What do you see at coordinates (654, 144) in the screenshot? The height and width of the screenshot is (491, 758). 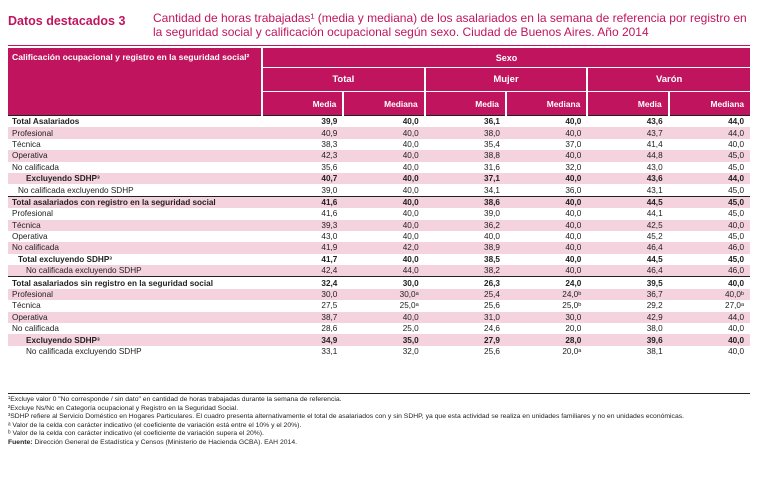 I see `table-cell: 41,4` at bounding box center [654, 144].